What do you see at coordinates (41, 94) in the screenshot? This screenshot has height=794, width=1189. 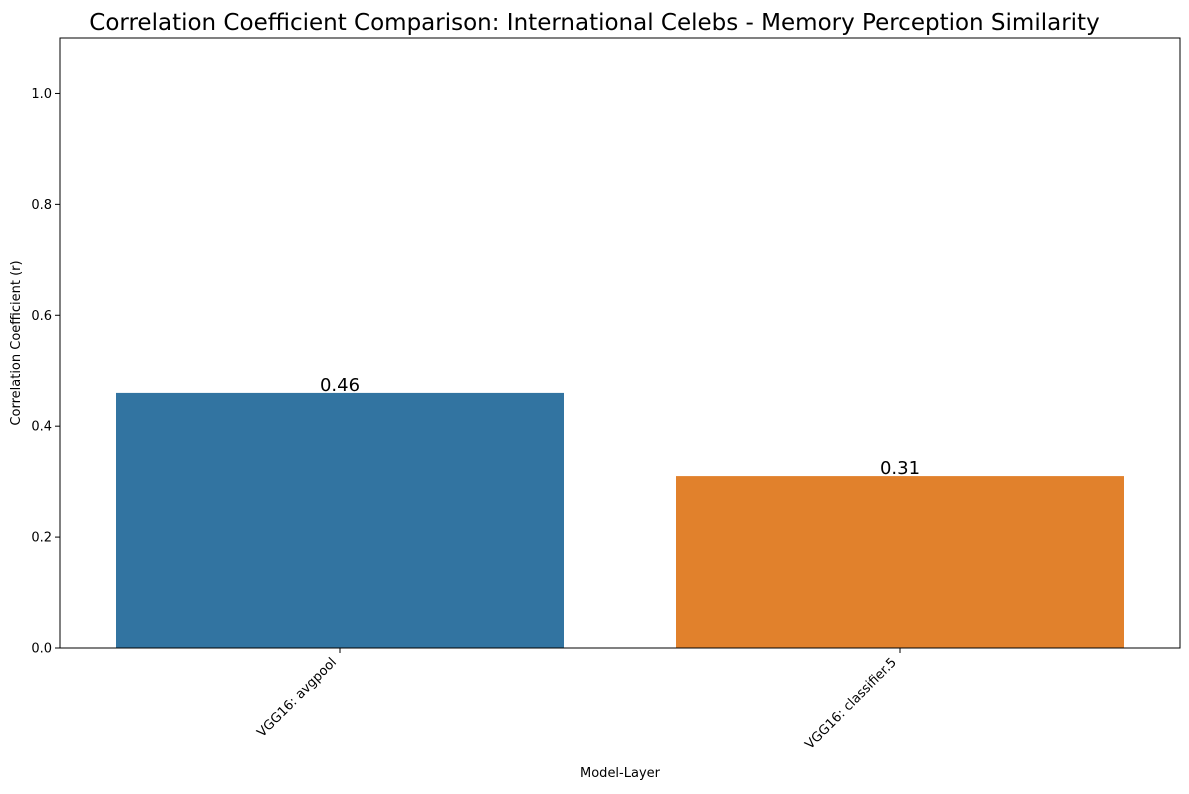 I see `y-tick-label-6: 1.0` at bounding box center [41, 94].